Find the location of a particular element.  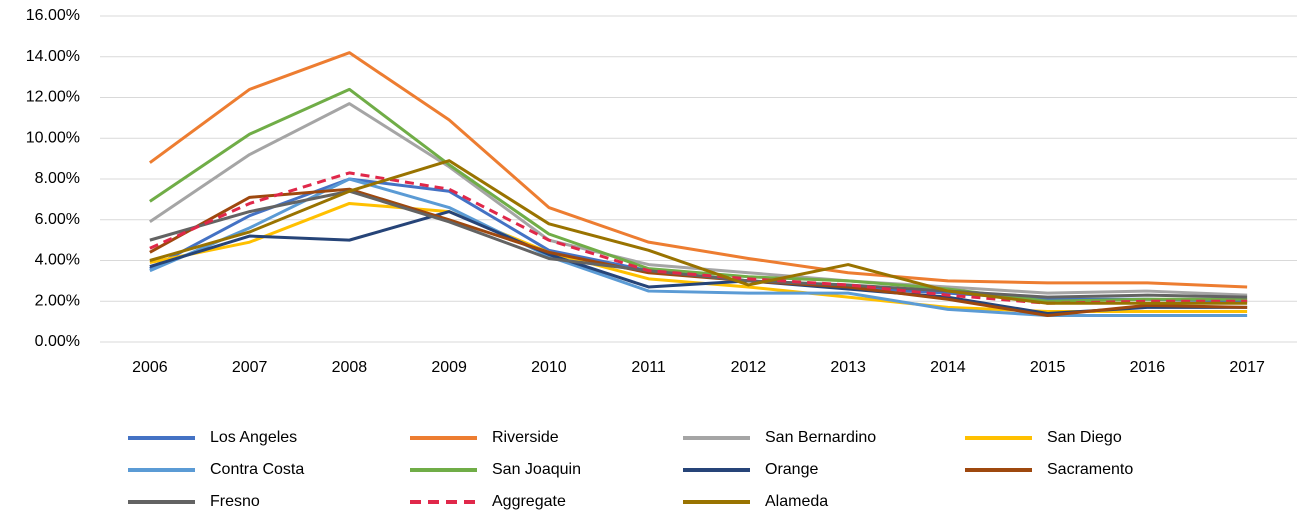

legend-label: San Diego is located at coordinates (1084, 437).